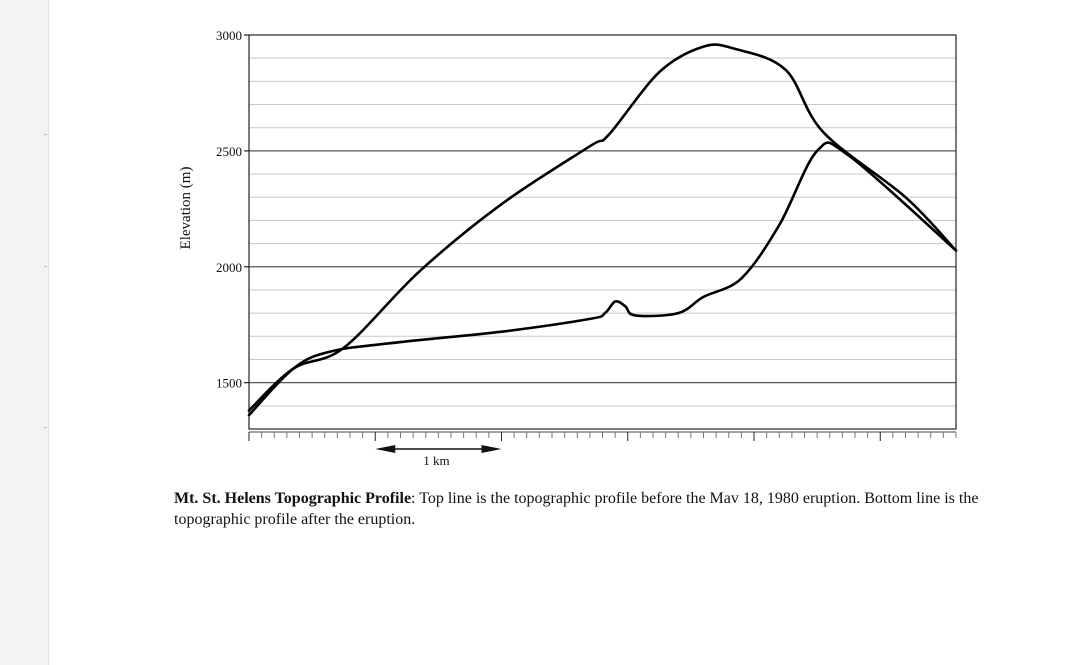  I want to click on y-tick-label: 3000, so click(229, 35).